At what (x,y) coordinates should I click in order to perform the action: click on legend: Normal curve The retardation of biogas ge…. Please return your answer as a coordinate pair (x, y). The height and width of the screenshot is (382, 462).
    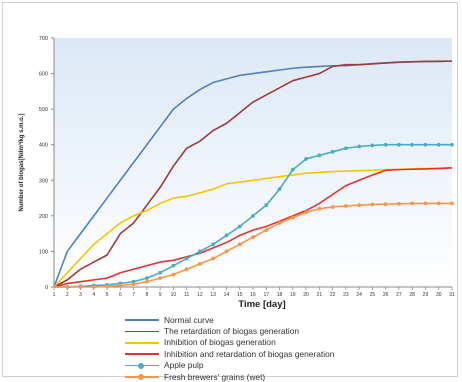
    Looking at the image, I should click on (275, 348).